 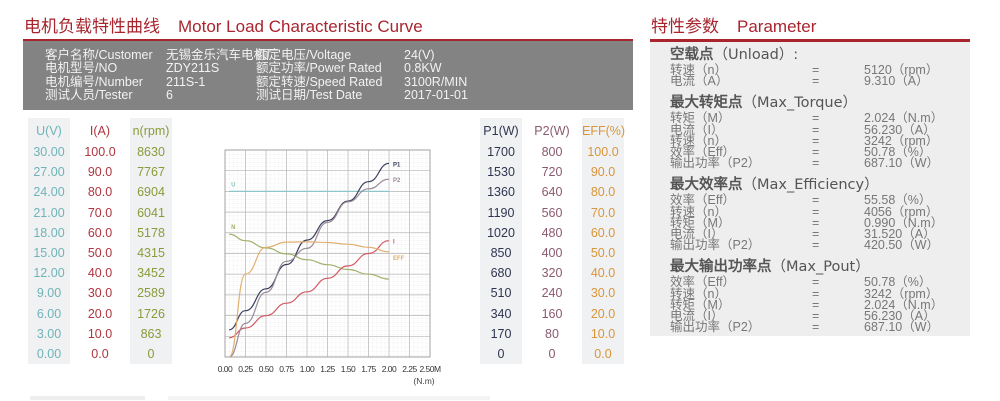 What do you see at coordinates (552, 252) in the screenshot?
I see `scale-value: 400` at bounding box center [552, 252].